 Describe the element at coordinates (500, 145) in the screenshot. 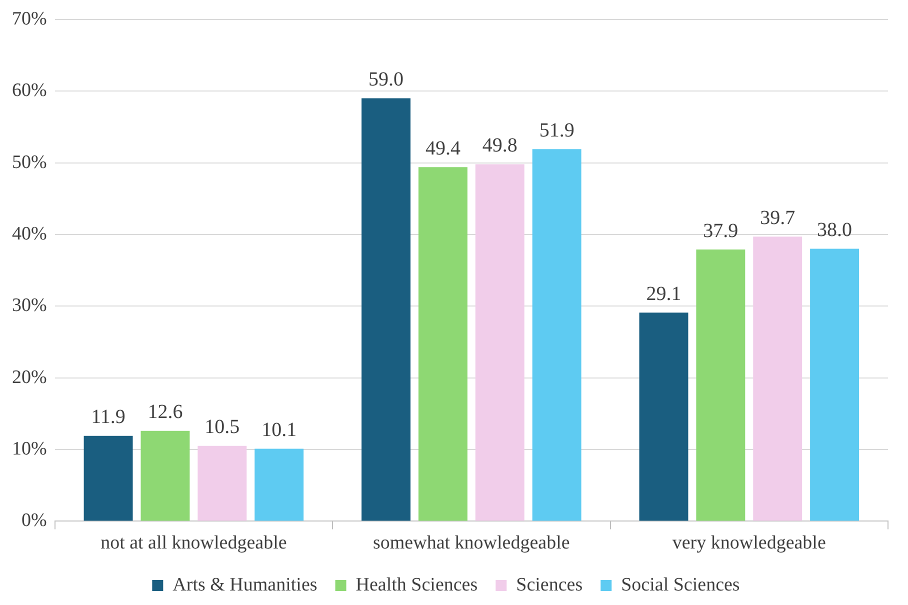

I see `data-label: 49.8` at that location.